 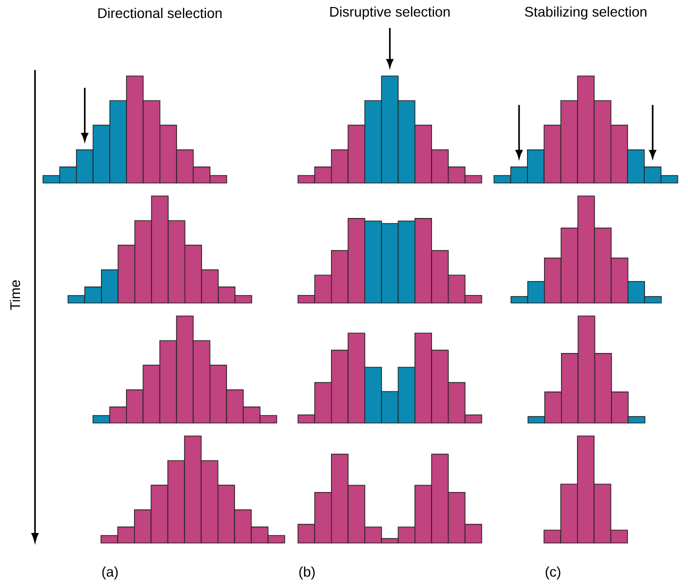 I want to click on chart-title: Directional selection, so click(x=160, y=13).